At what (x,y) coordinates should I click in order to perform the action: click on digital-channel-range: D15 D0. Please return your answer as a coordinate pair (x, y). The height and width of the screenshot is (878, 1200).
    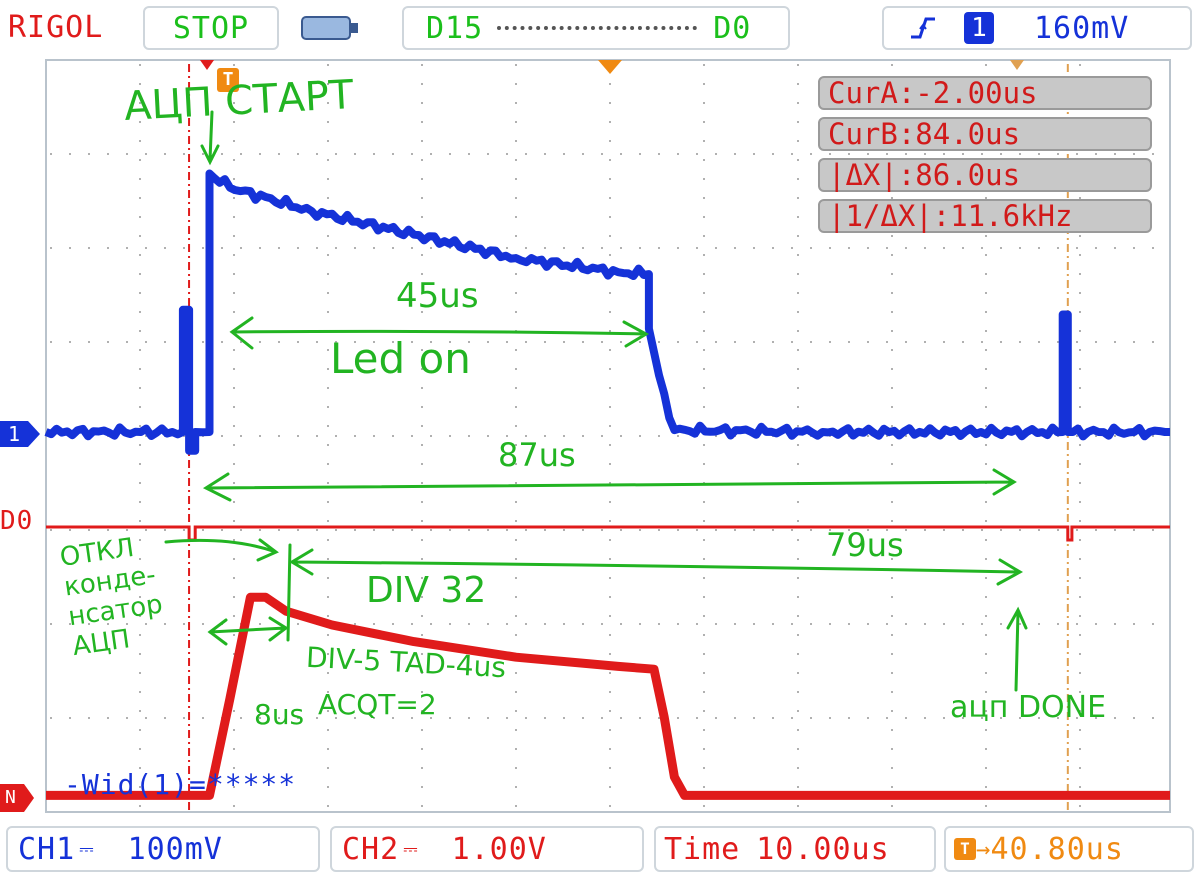
    Looking at the image, I should click on (596, 28).